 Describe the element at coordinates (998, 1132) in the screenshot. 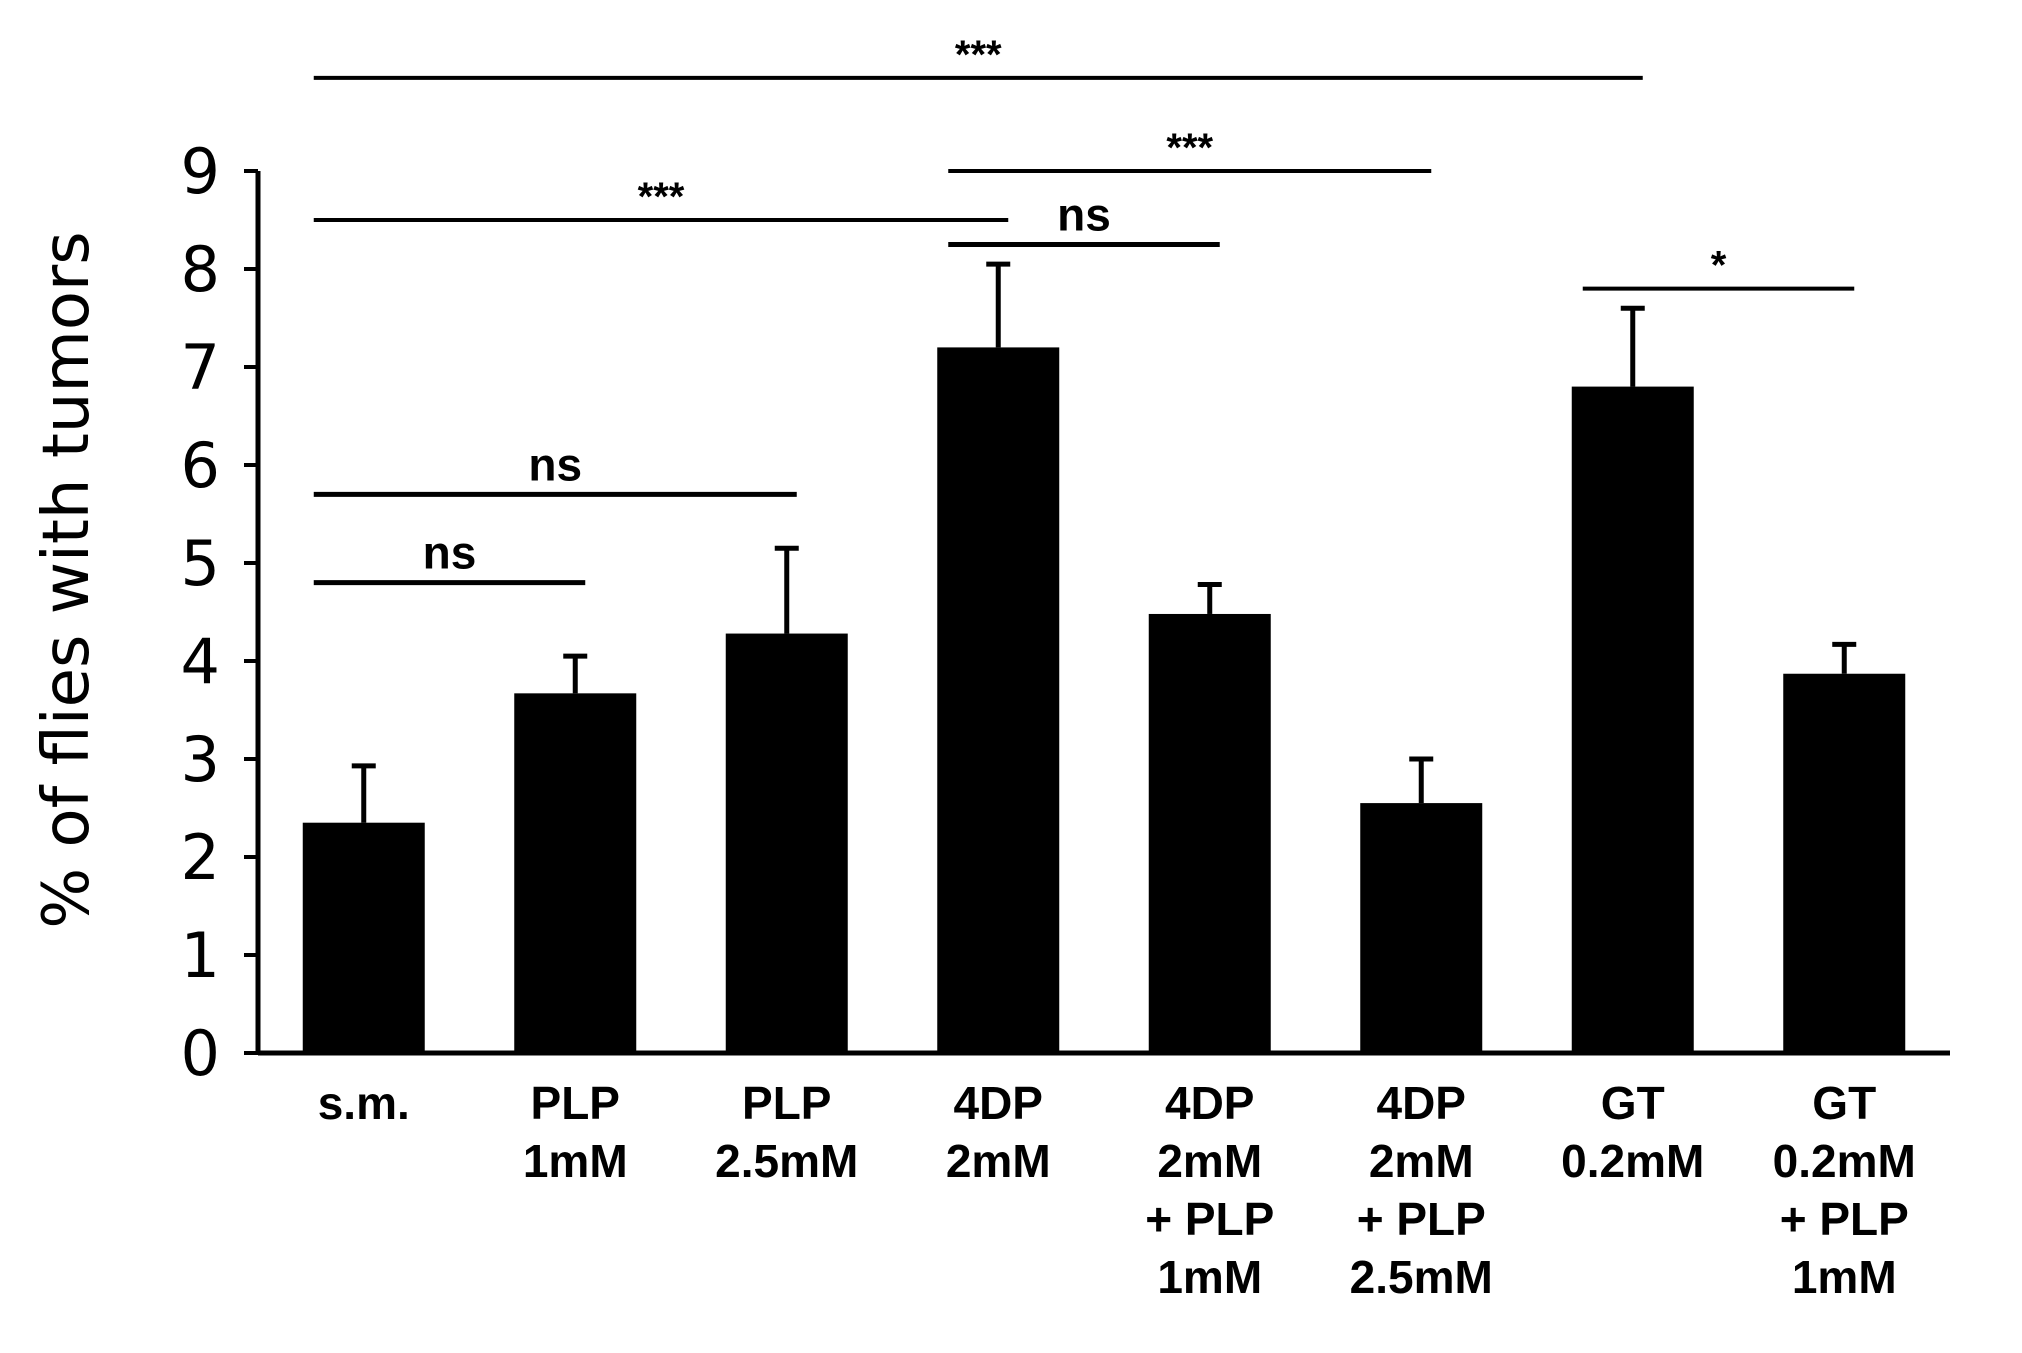

I see `x-tick-label: 4DP 2mM` at that location.